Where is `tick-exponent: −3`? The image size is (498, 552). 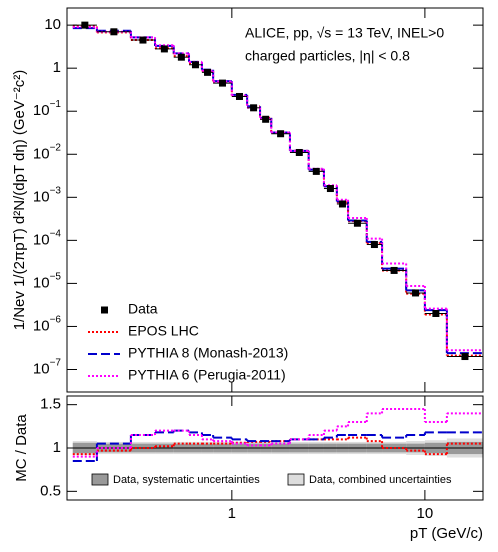
tick-exponent: −3 is located at coordinates (56, 190).